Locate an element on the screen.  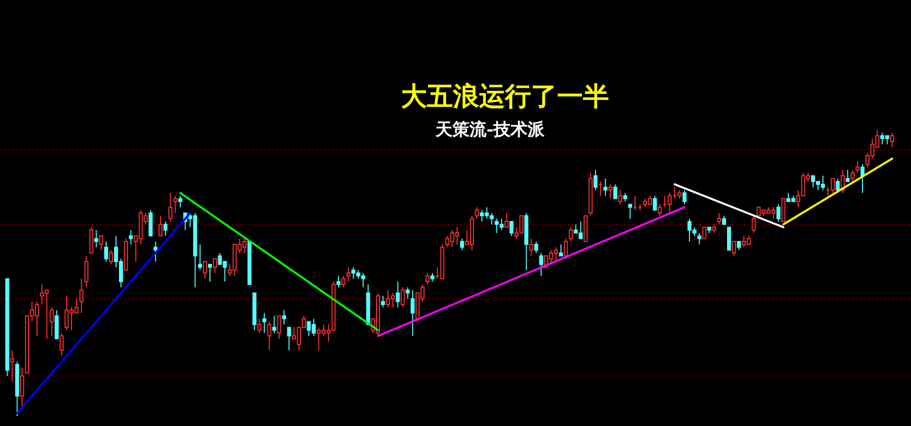
chart-title: 大五浪运行了一半 is located at coordinates (505, 97).